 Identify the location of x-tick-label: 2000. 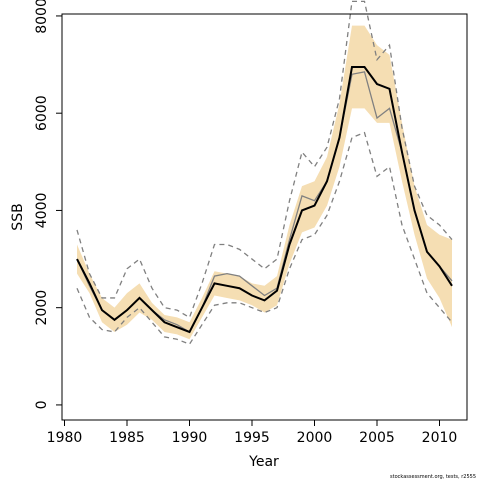
(315, 438).